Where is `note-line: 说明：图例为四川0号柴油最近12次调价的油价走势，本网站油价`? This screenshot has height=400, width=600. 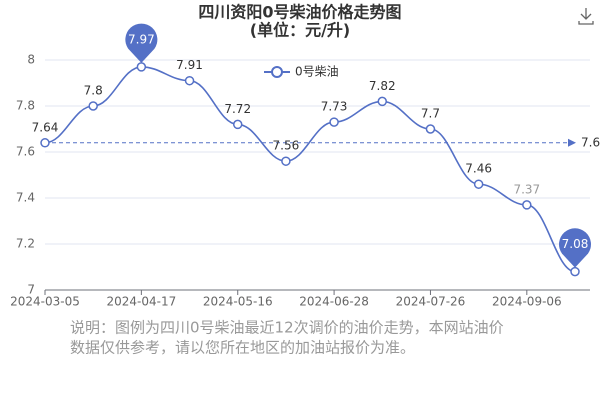
note-line: 说明：图例为四川0号柴油最近12次调价的油价走势，本网站油价 is located at coordinates (287, 328).